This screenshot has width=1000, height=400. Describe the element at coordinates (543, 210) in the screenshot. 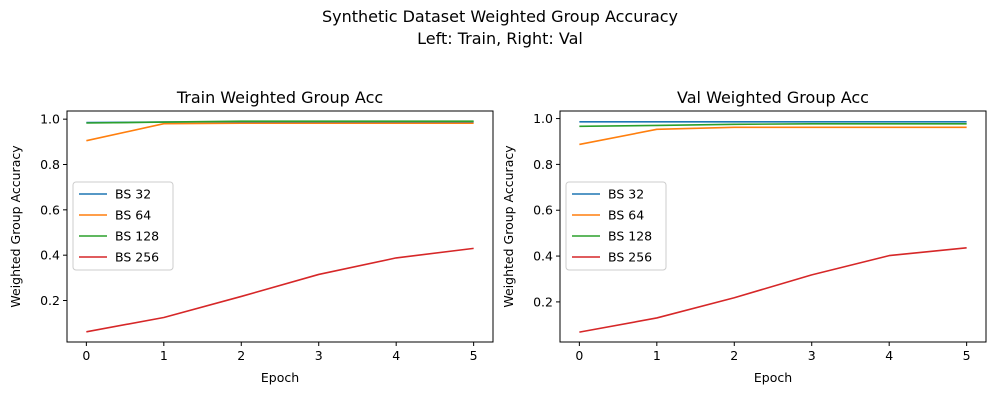

I see `val-y-tick-label: 0.6` at that location.